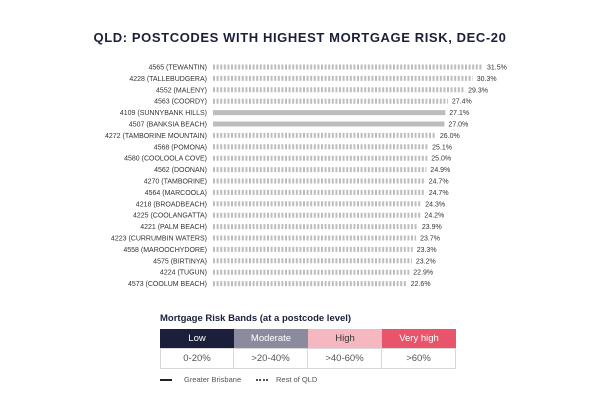 This screenshot has width=600, height=400. Describe the element at coordinates (435, 204) in the screenshot. I see `data-label: 24.3%` at that location.